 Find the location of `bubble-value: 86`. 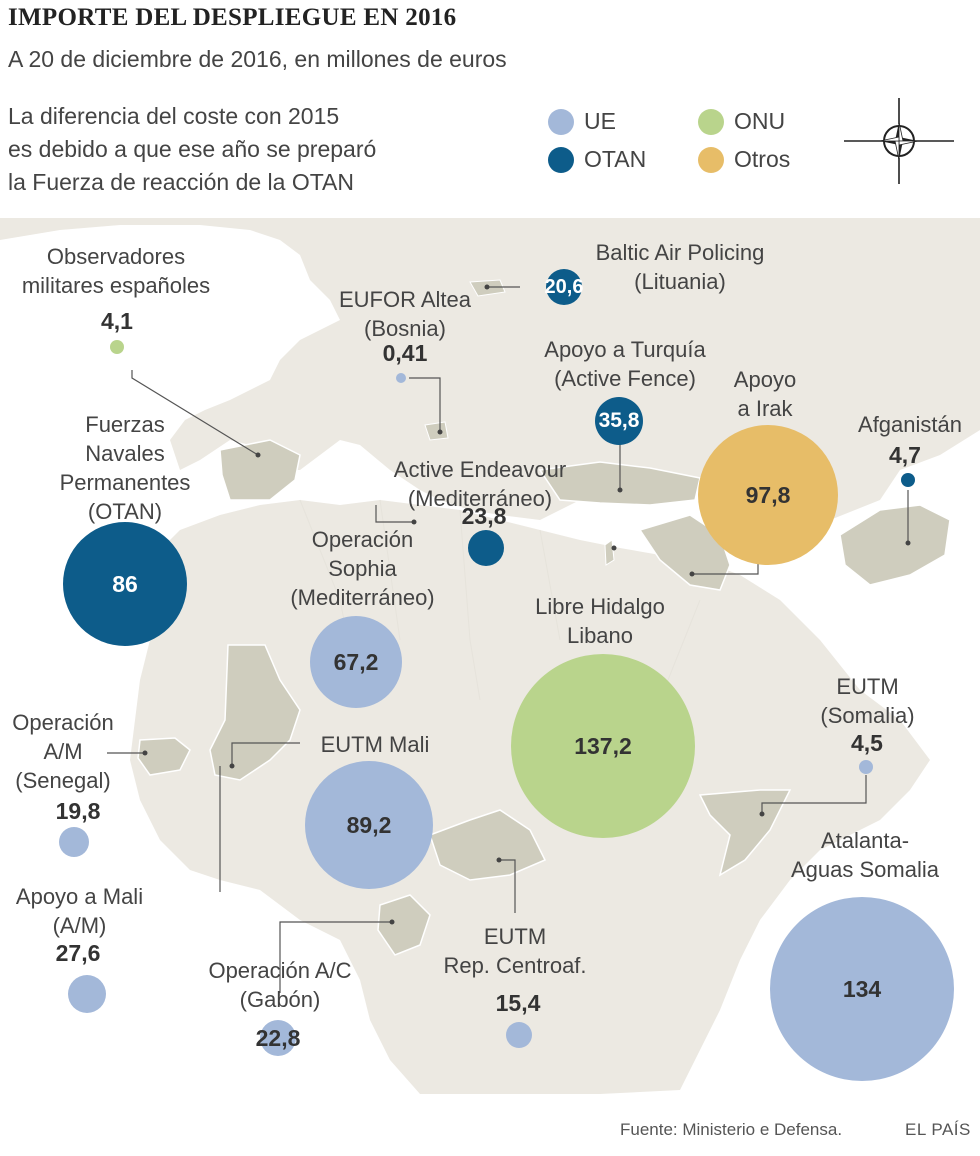

bubble-value: 86 is located at coordinates (125, 583).